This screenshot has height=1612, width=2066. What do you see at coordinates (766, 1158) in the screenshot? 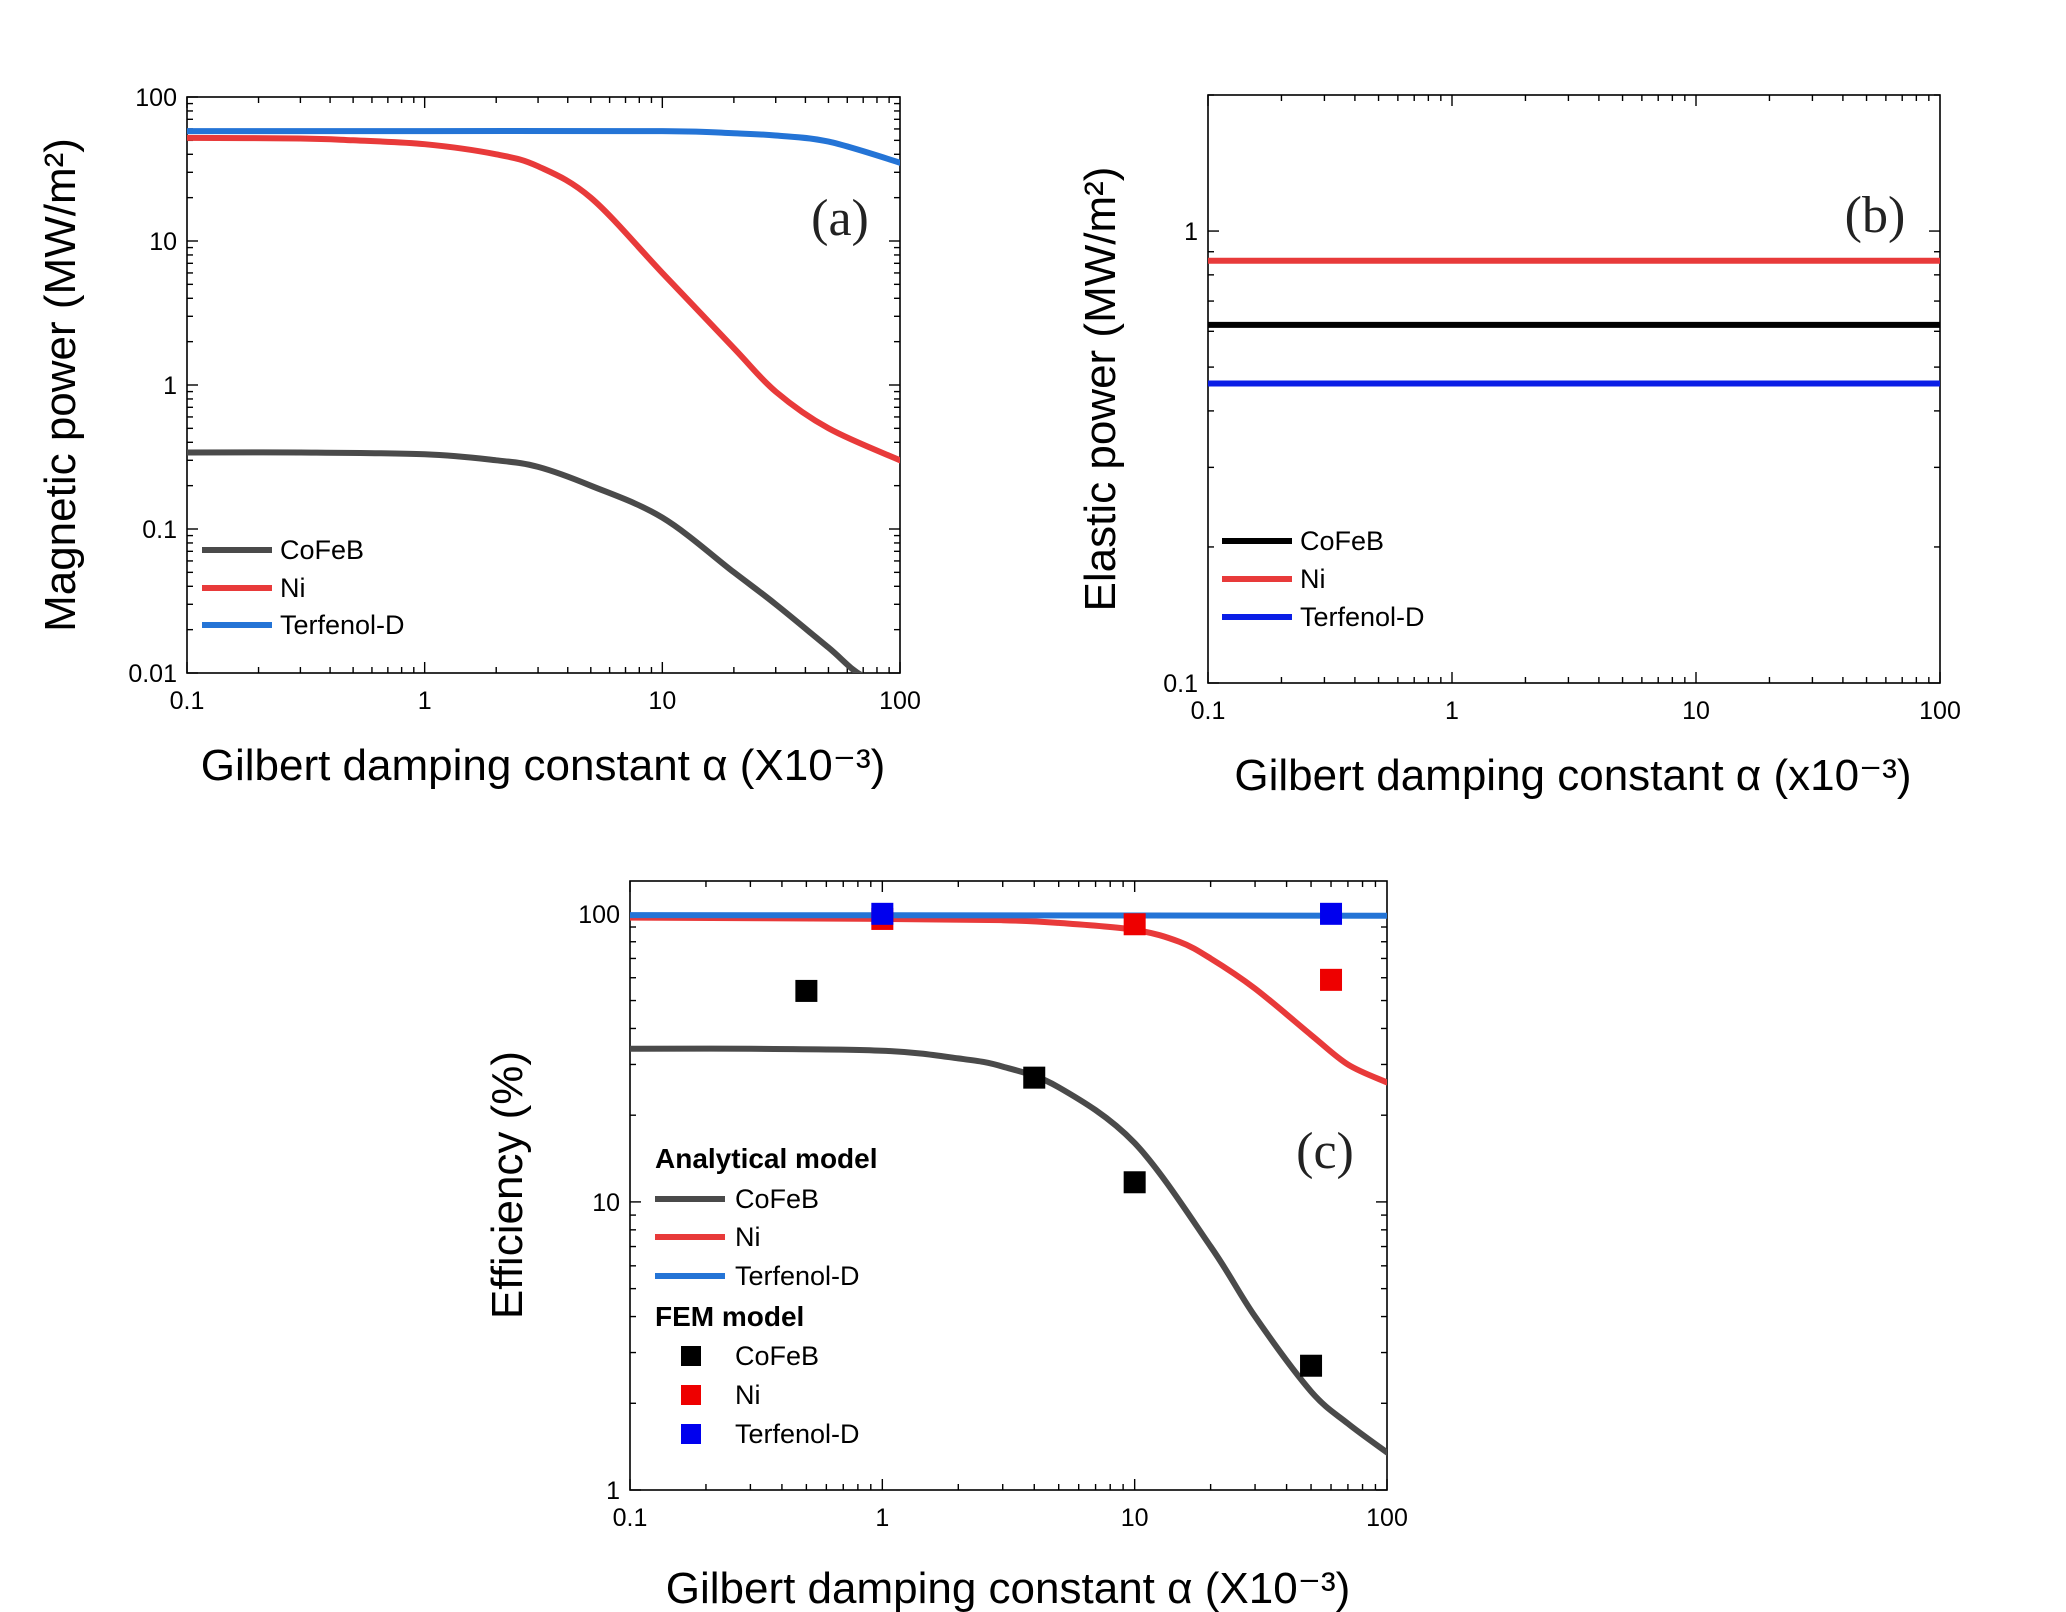
I see `legend-header-analytical: Analytical model` at bounding box center [766, 1158].